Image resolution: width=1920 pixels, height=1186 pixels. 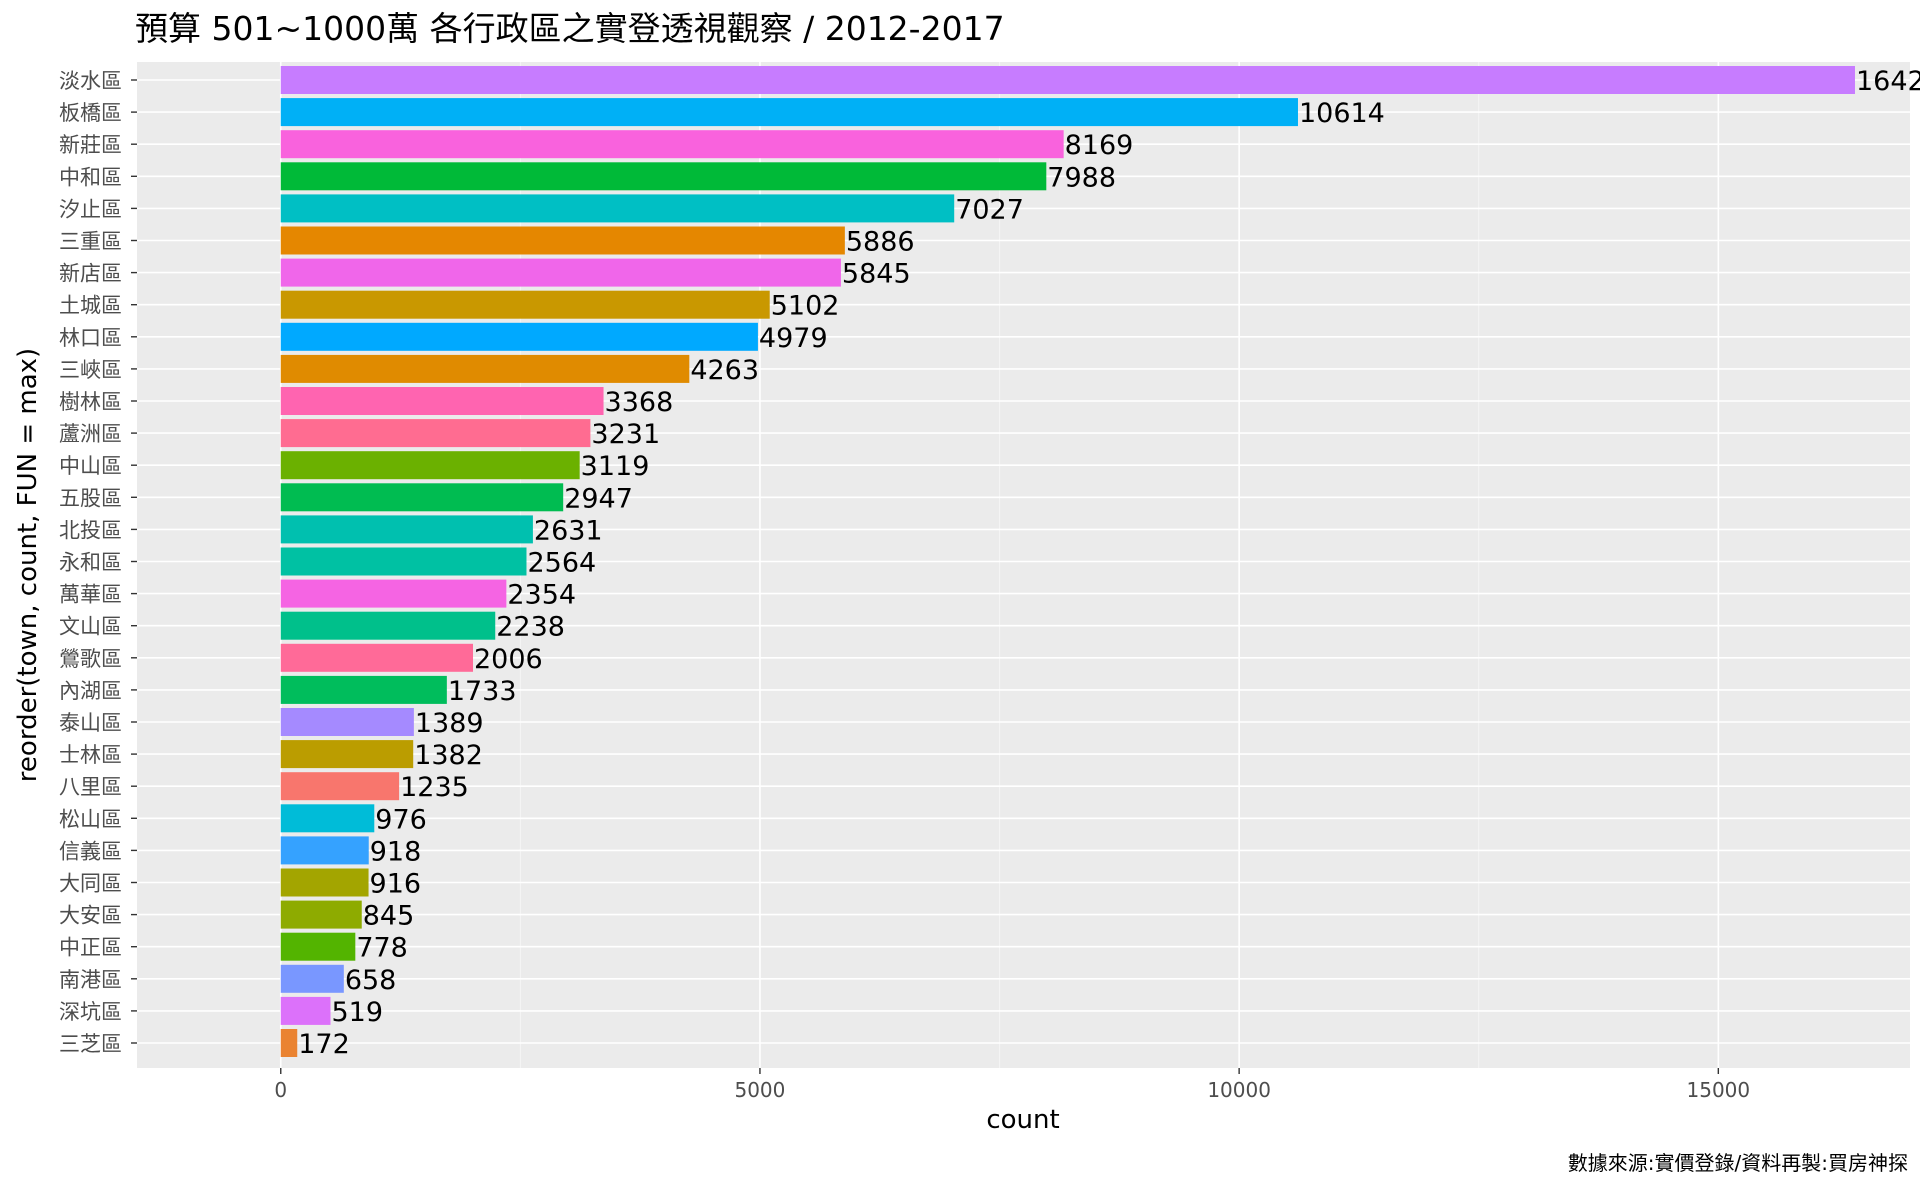 I want to click on data-label: 3119, so click(x=615, y=466).